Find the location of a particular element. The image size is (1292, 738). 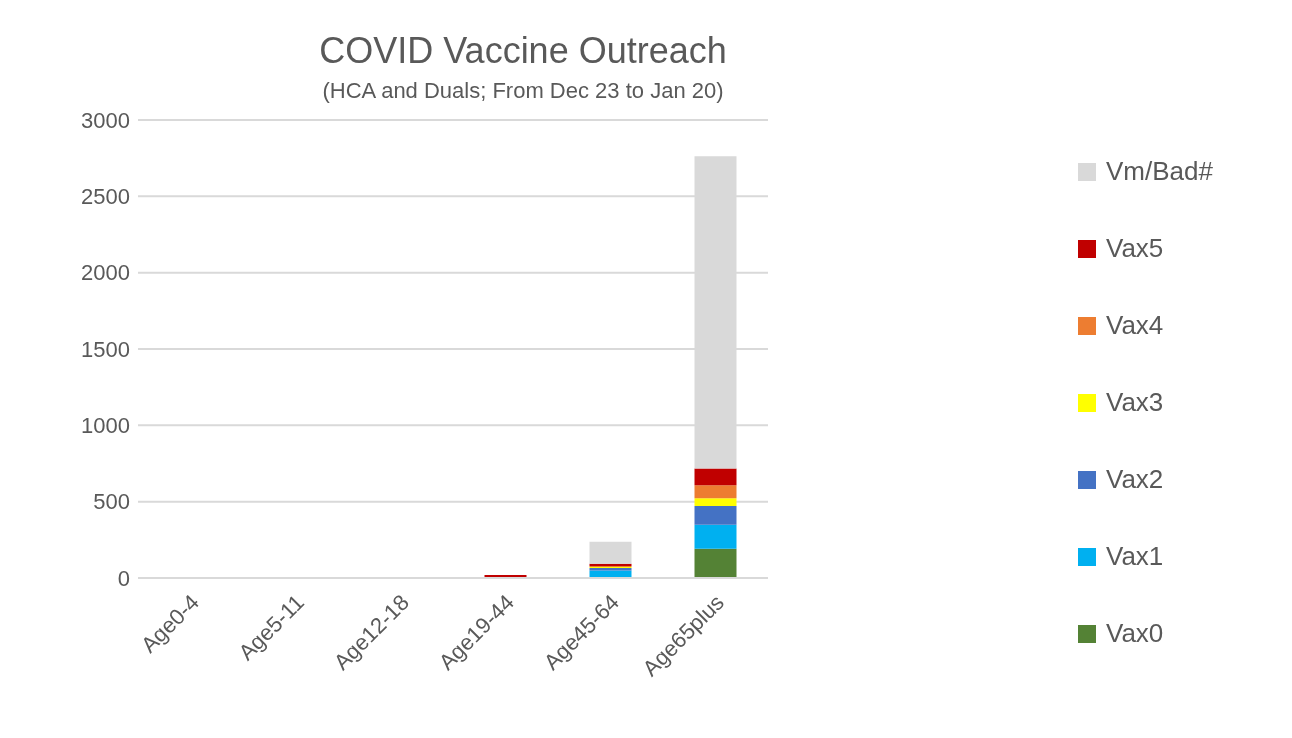

chart-title: COVID Vaccine Outreach is located at coordinates (523, 51).